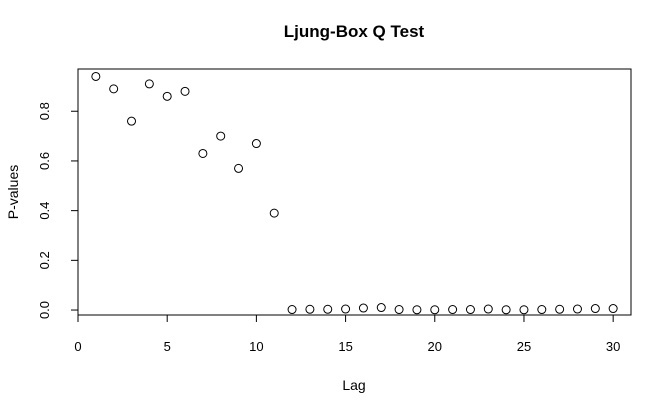  Describe the element at coordinates (353, 385) in the screenshot. I see `x-axis-label: Lag` at that location.